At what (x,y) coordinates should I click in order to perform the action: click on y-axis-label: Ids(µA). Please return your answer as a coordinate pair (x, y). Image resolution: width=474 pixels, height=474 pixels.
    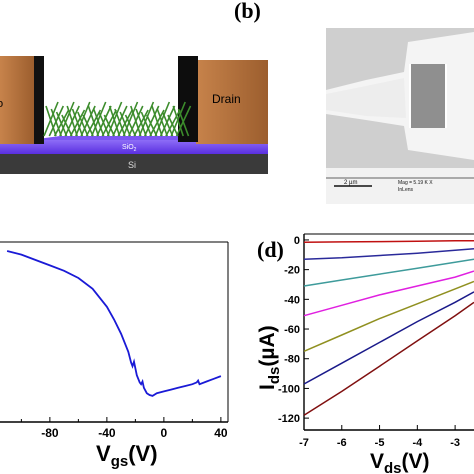
    Looking at the image, I should click on (269, 357).